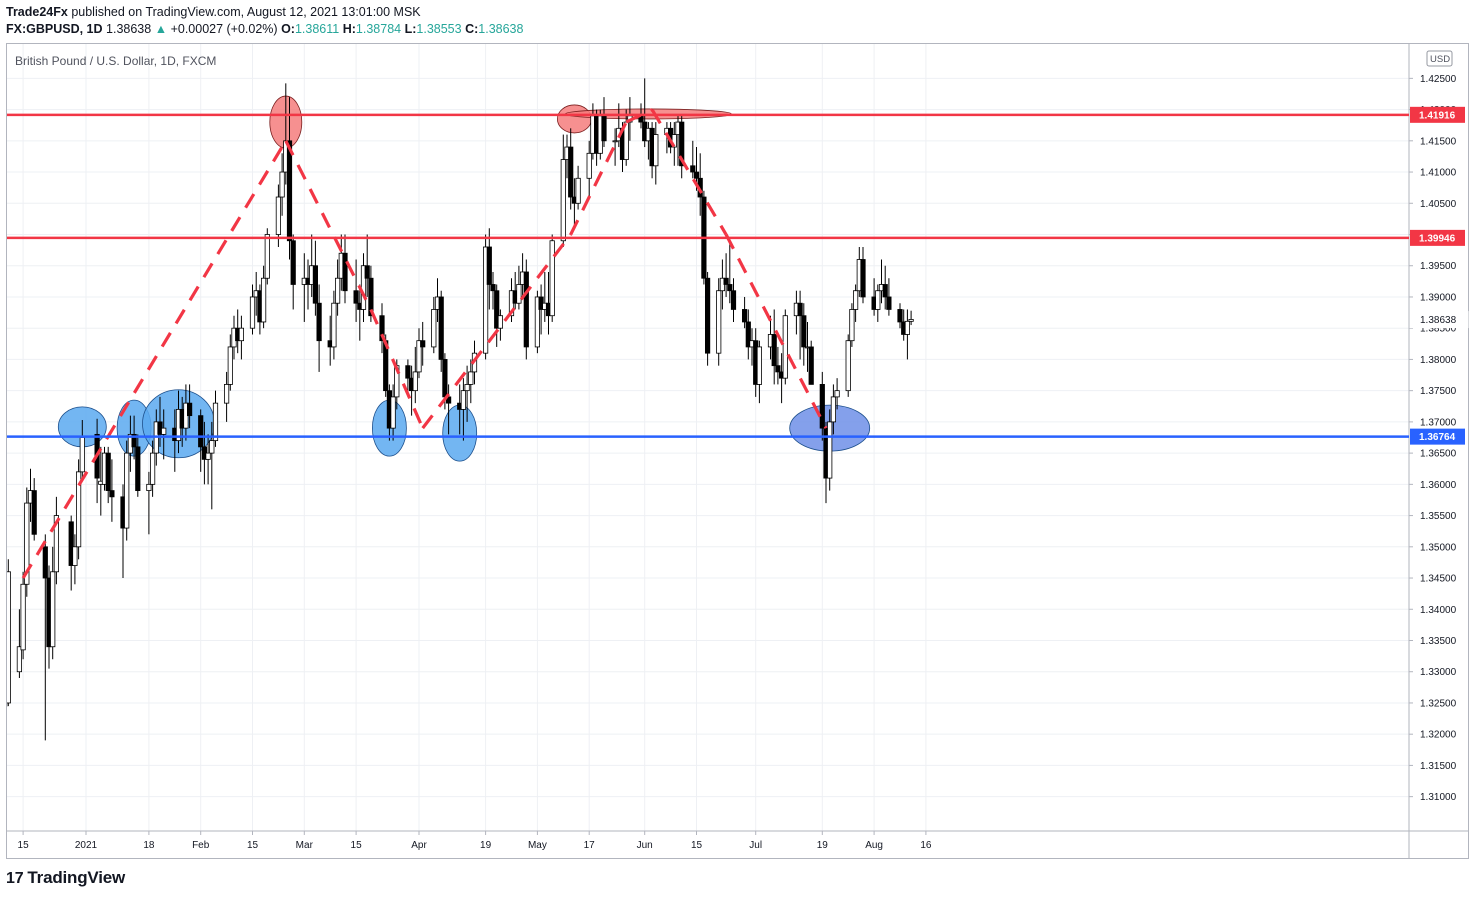 The width and height of the screenshot is (1475, 897). Describe the element at coordinates (1439, 58) in the screenshot. I see `currency-badge` at that location.